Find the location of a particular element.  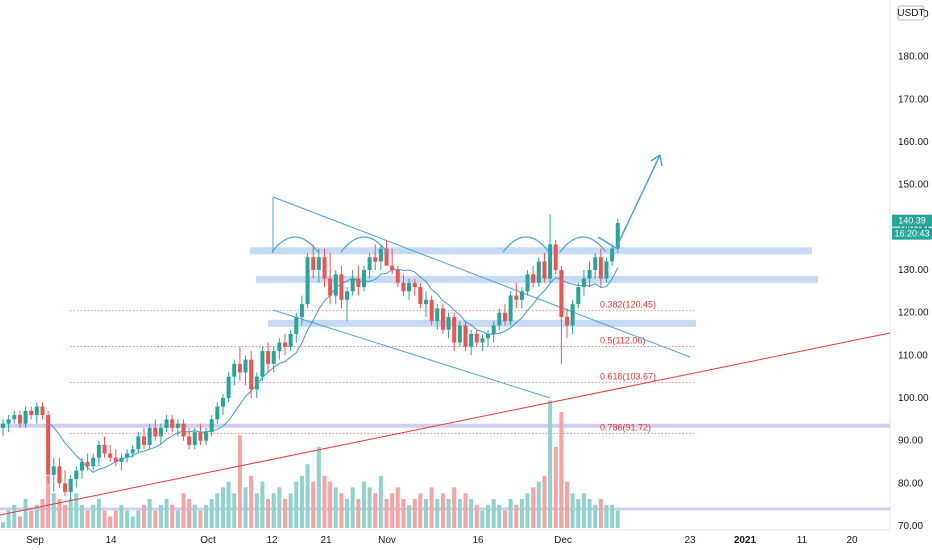

channel-lower-line is located at coordinates (411, 354).